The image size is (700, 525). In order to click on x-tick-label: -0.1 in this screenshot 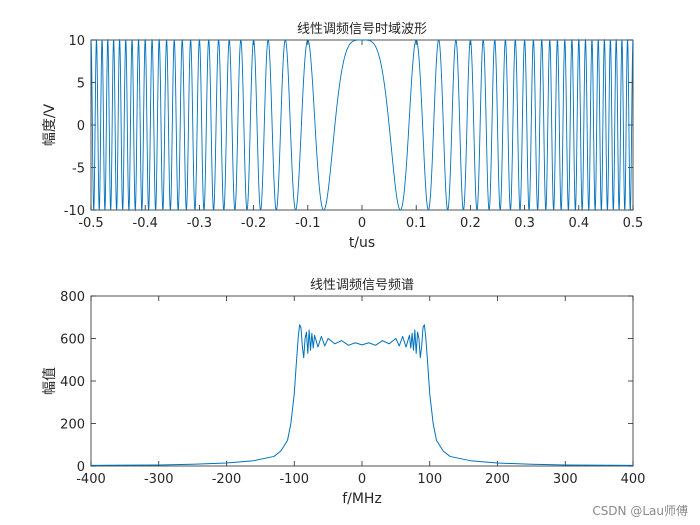, I will do `click(307, 223)`.